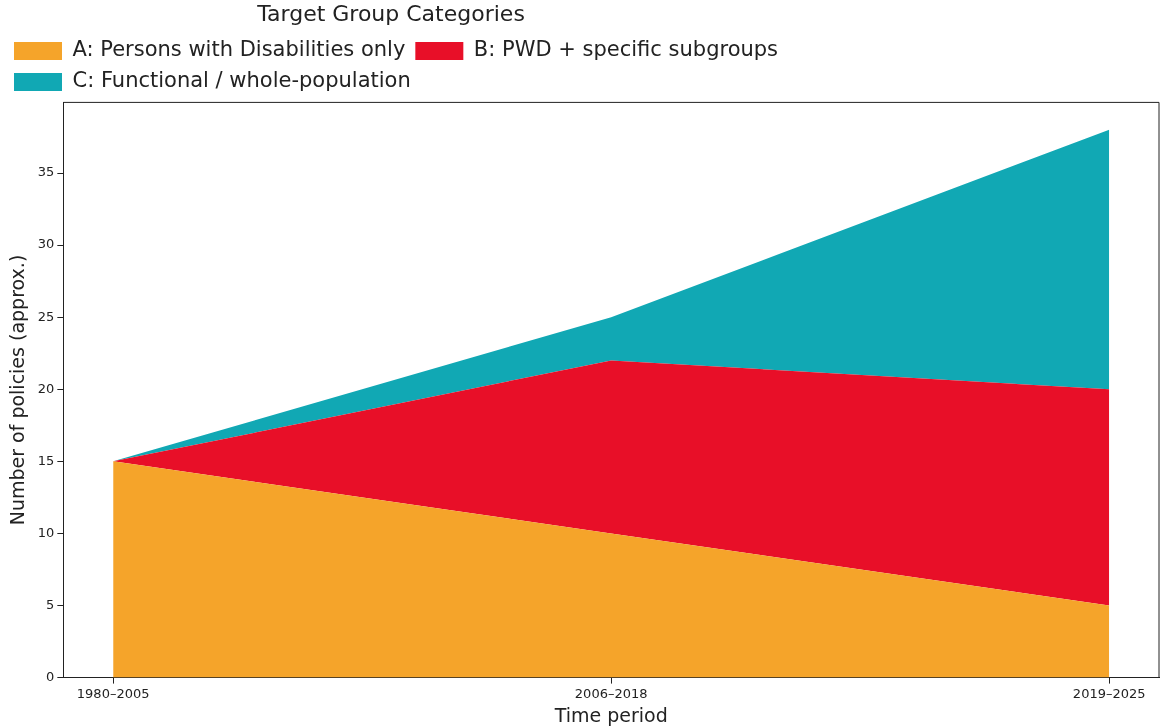 This screenshot has width=1163, height=728. What do you see at coordinates (17, 390) in the screenshot?
I see `y-axis-title: Number of policies (approx.)` at bounding box center [17, 390].